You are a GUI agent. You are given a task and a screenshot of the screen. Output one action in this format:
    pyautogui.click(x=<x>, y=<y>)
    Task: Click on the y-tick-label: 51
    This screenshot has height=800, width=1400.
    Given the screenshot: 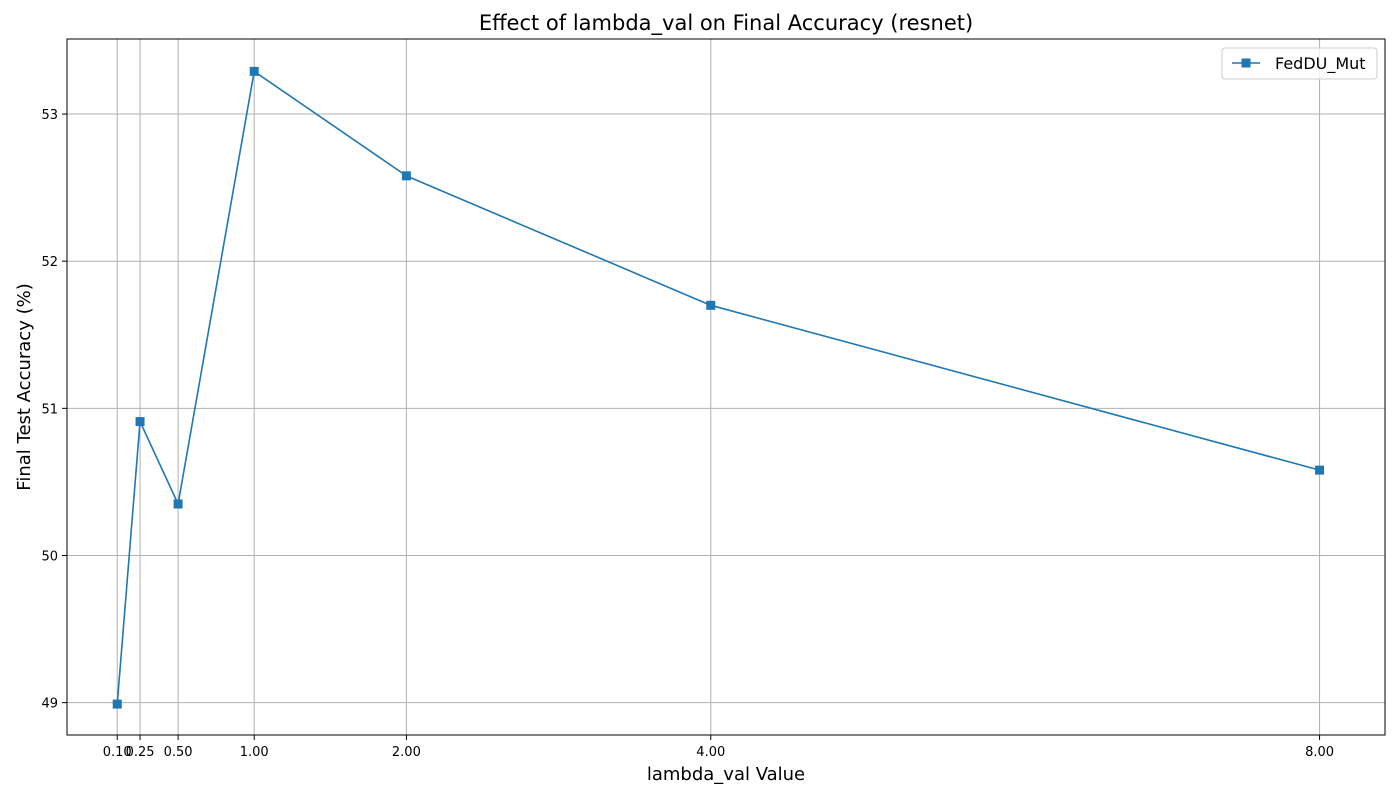 What is the action you would take?
    pyautogui.click(x=49, y=409)
    